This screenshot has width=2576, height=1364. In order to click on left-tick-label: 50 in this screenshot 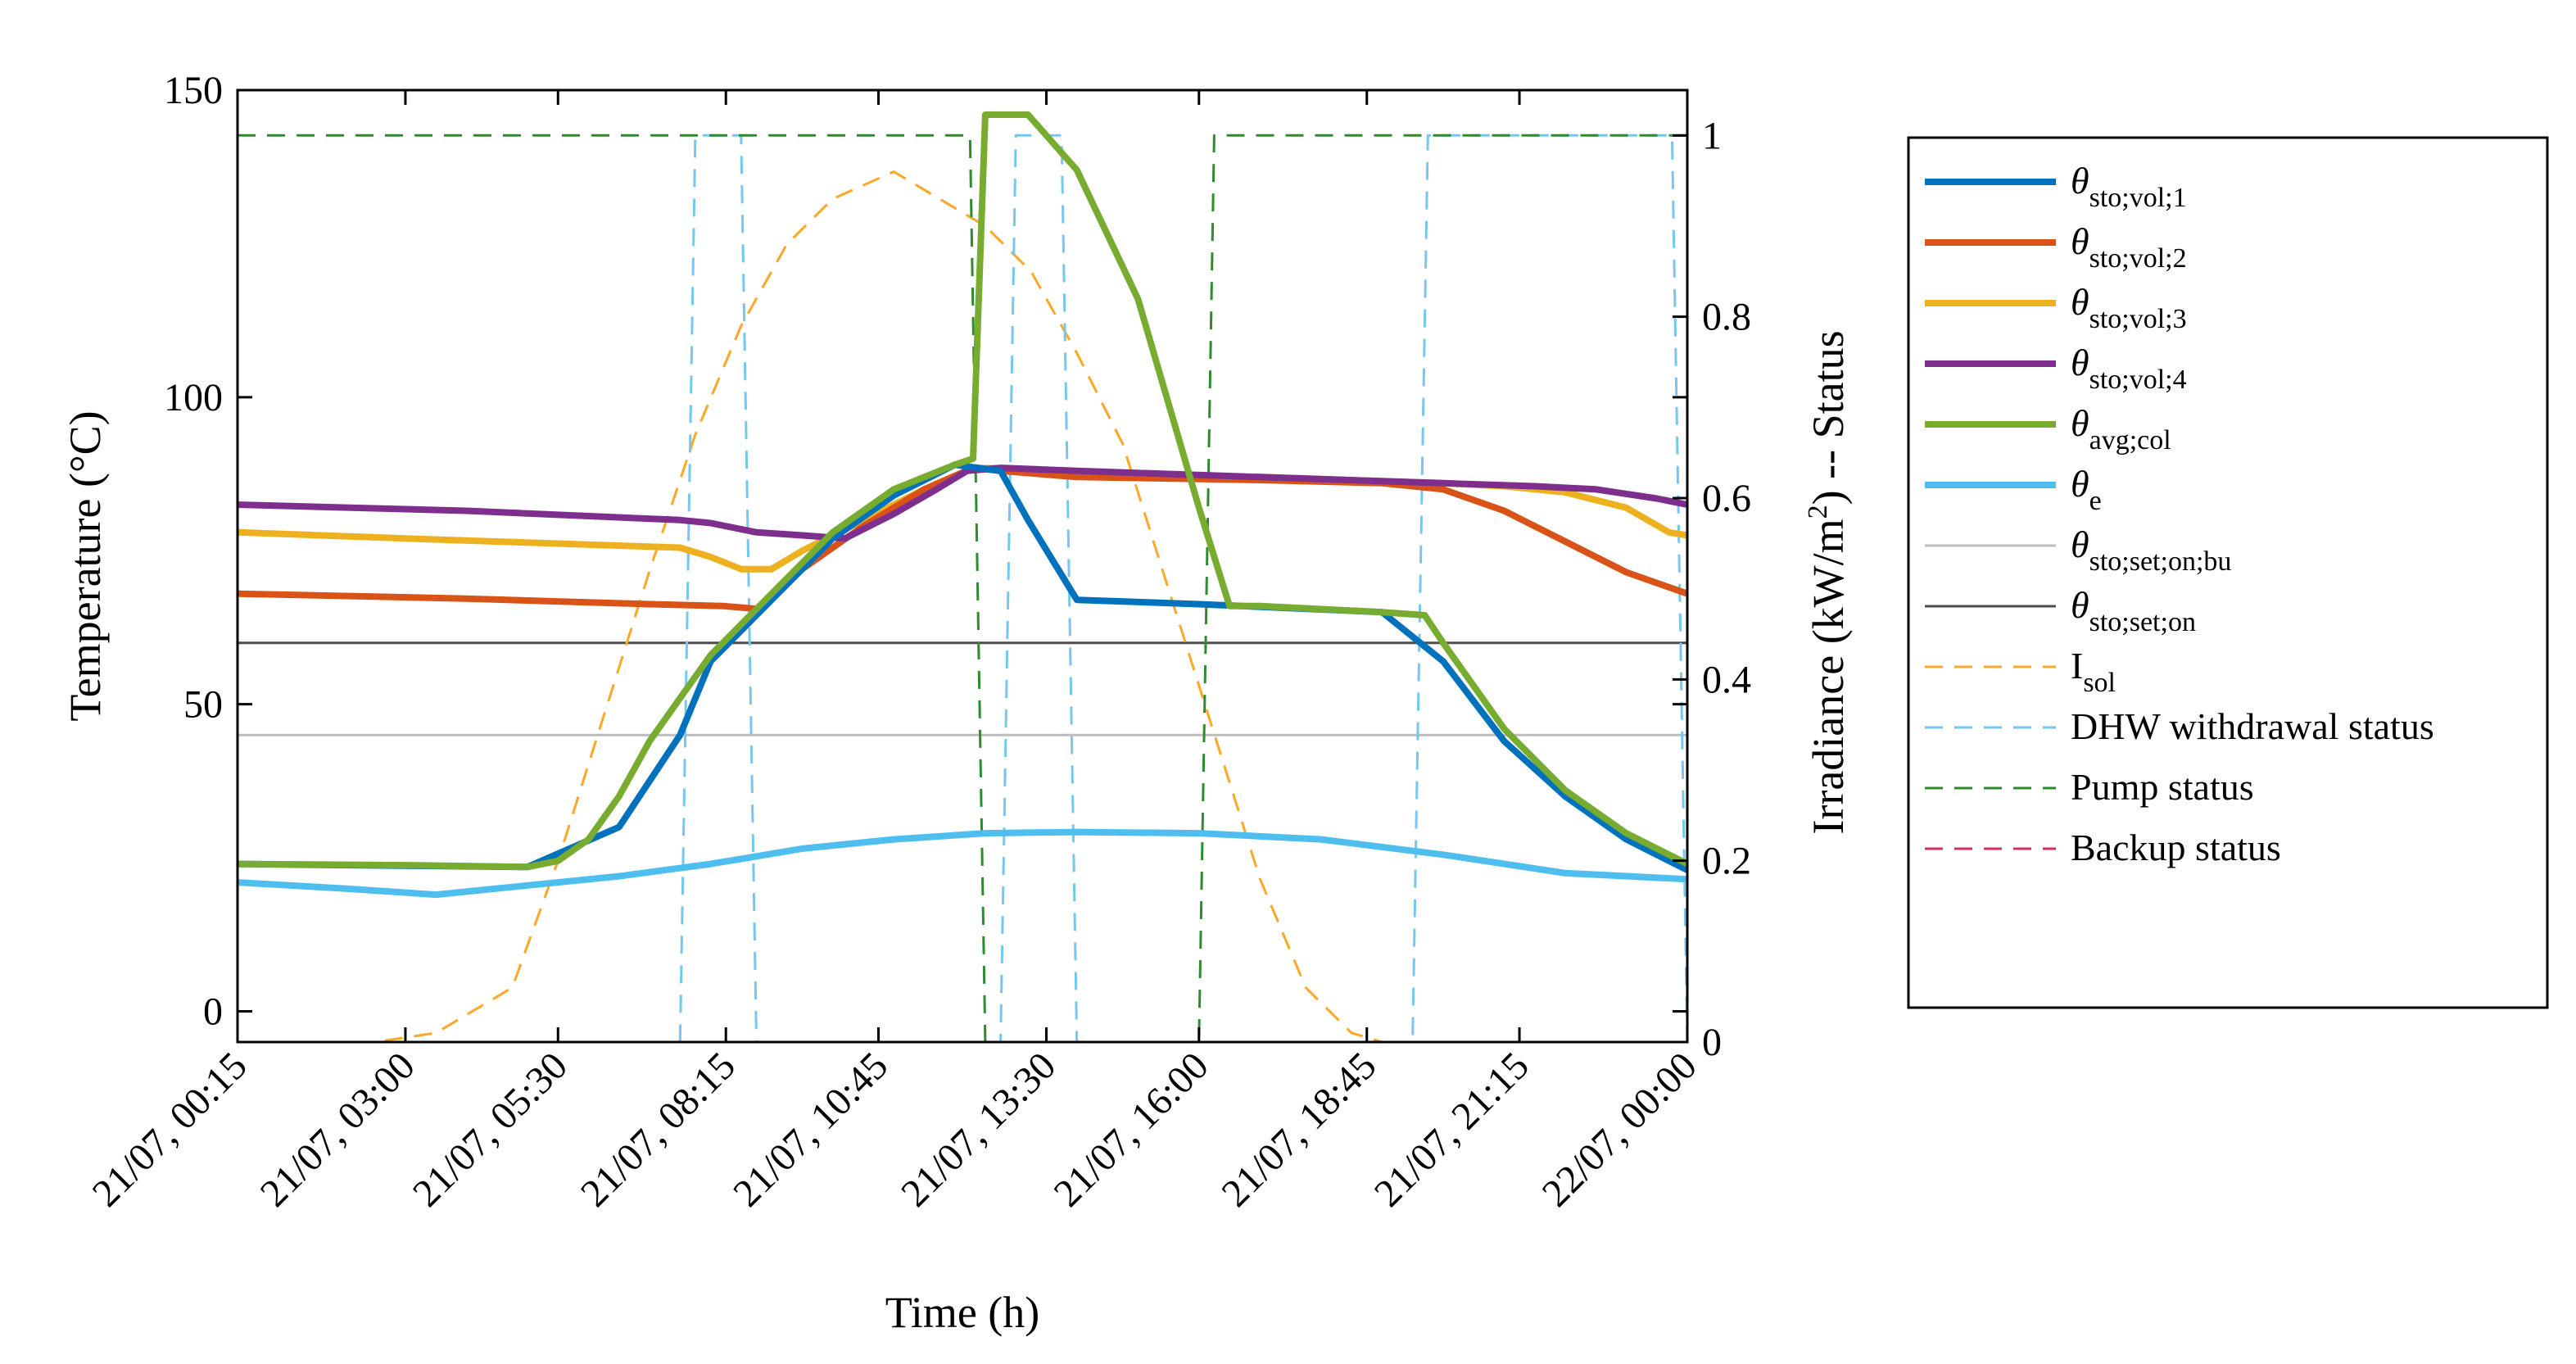, I will do `click(203, 705)`.